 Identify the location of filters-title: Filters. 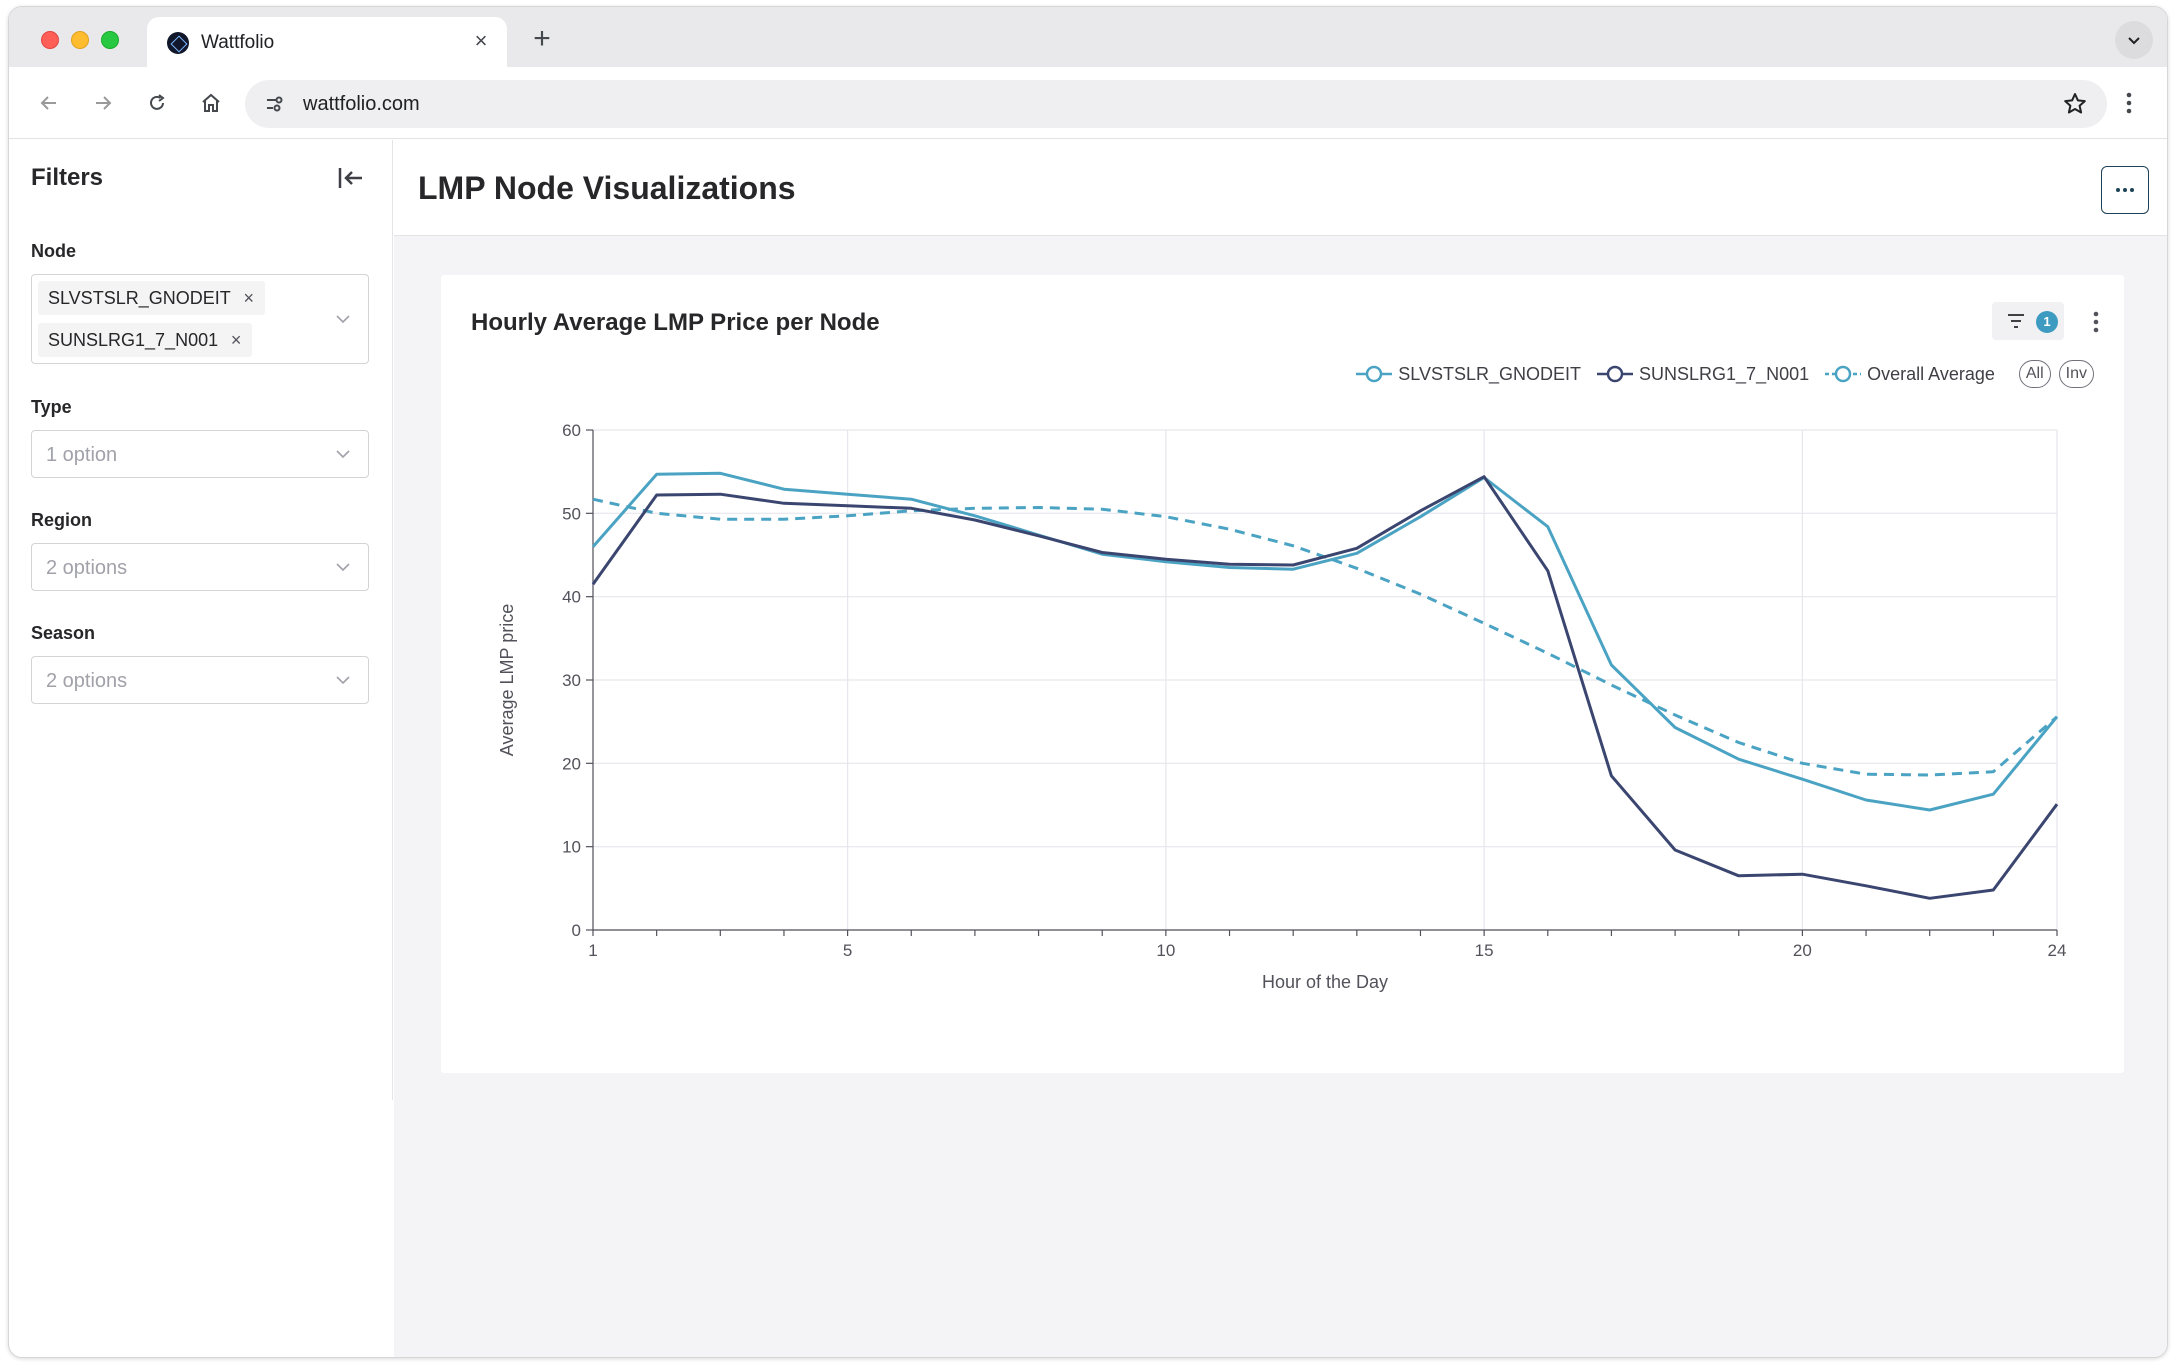
(67, 177).